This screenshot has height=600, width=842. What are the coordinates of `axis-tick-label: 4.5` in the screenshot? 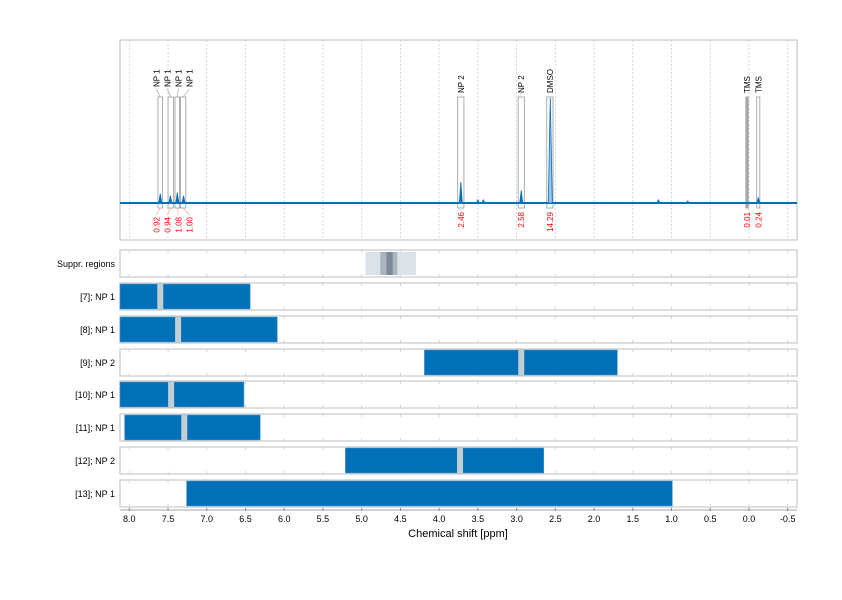 It's located at (400, 519).